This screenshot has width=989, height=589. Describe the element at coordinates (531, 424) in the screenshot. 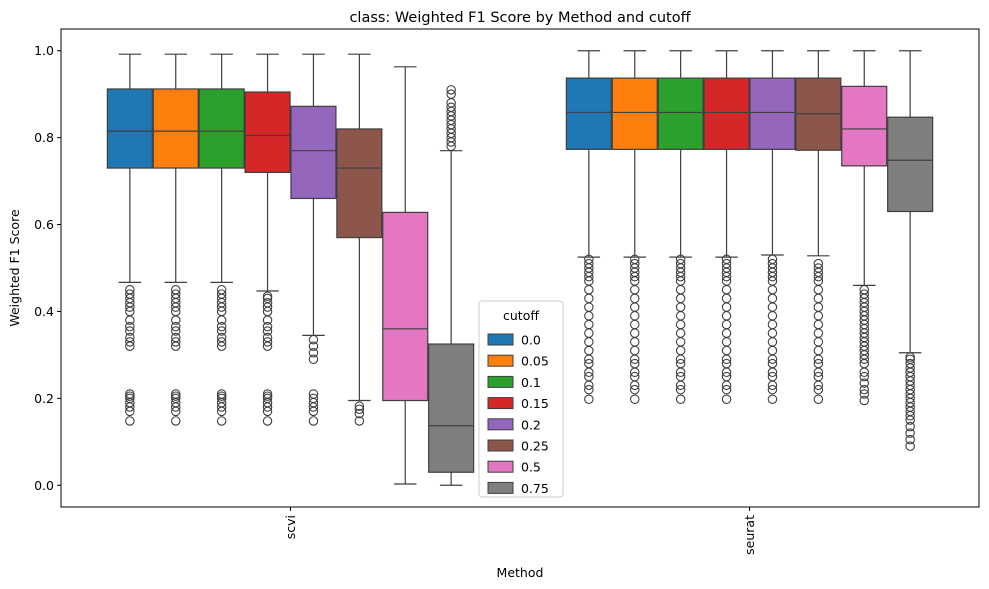

I see `legend-entry: 0.2` at that location.